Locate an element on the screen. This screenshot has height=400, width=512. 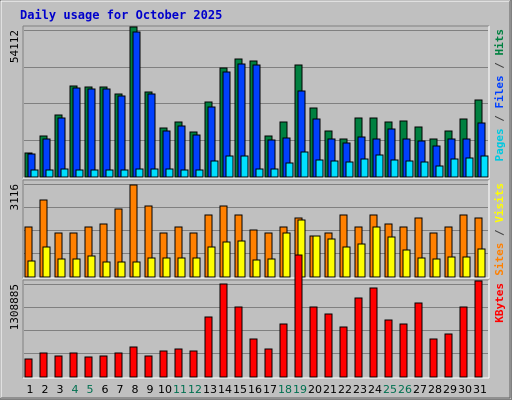
day-label-17: 17 is located at coordinates (270, 389).